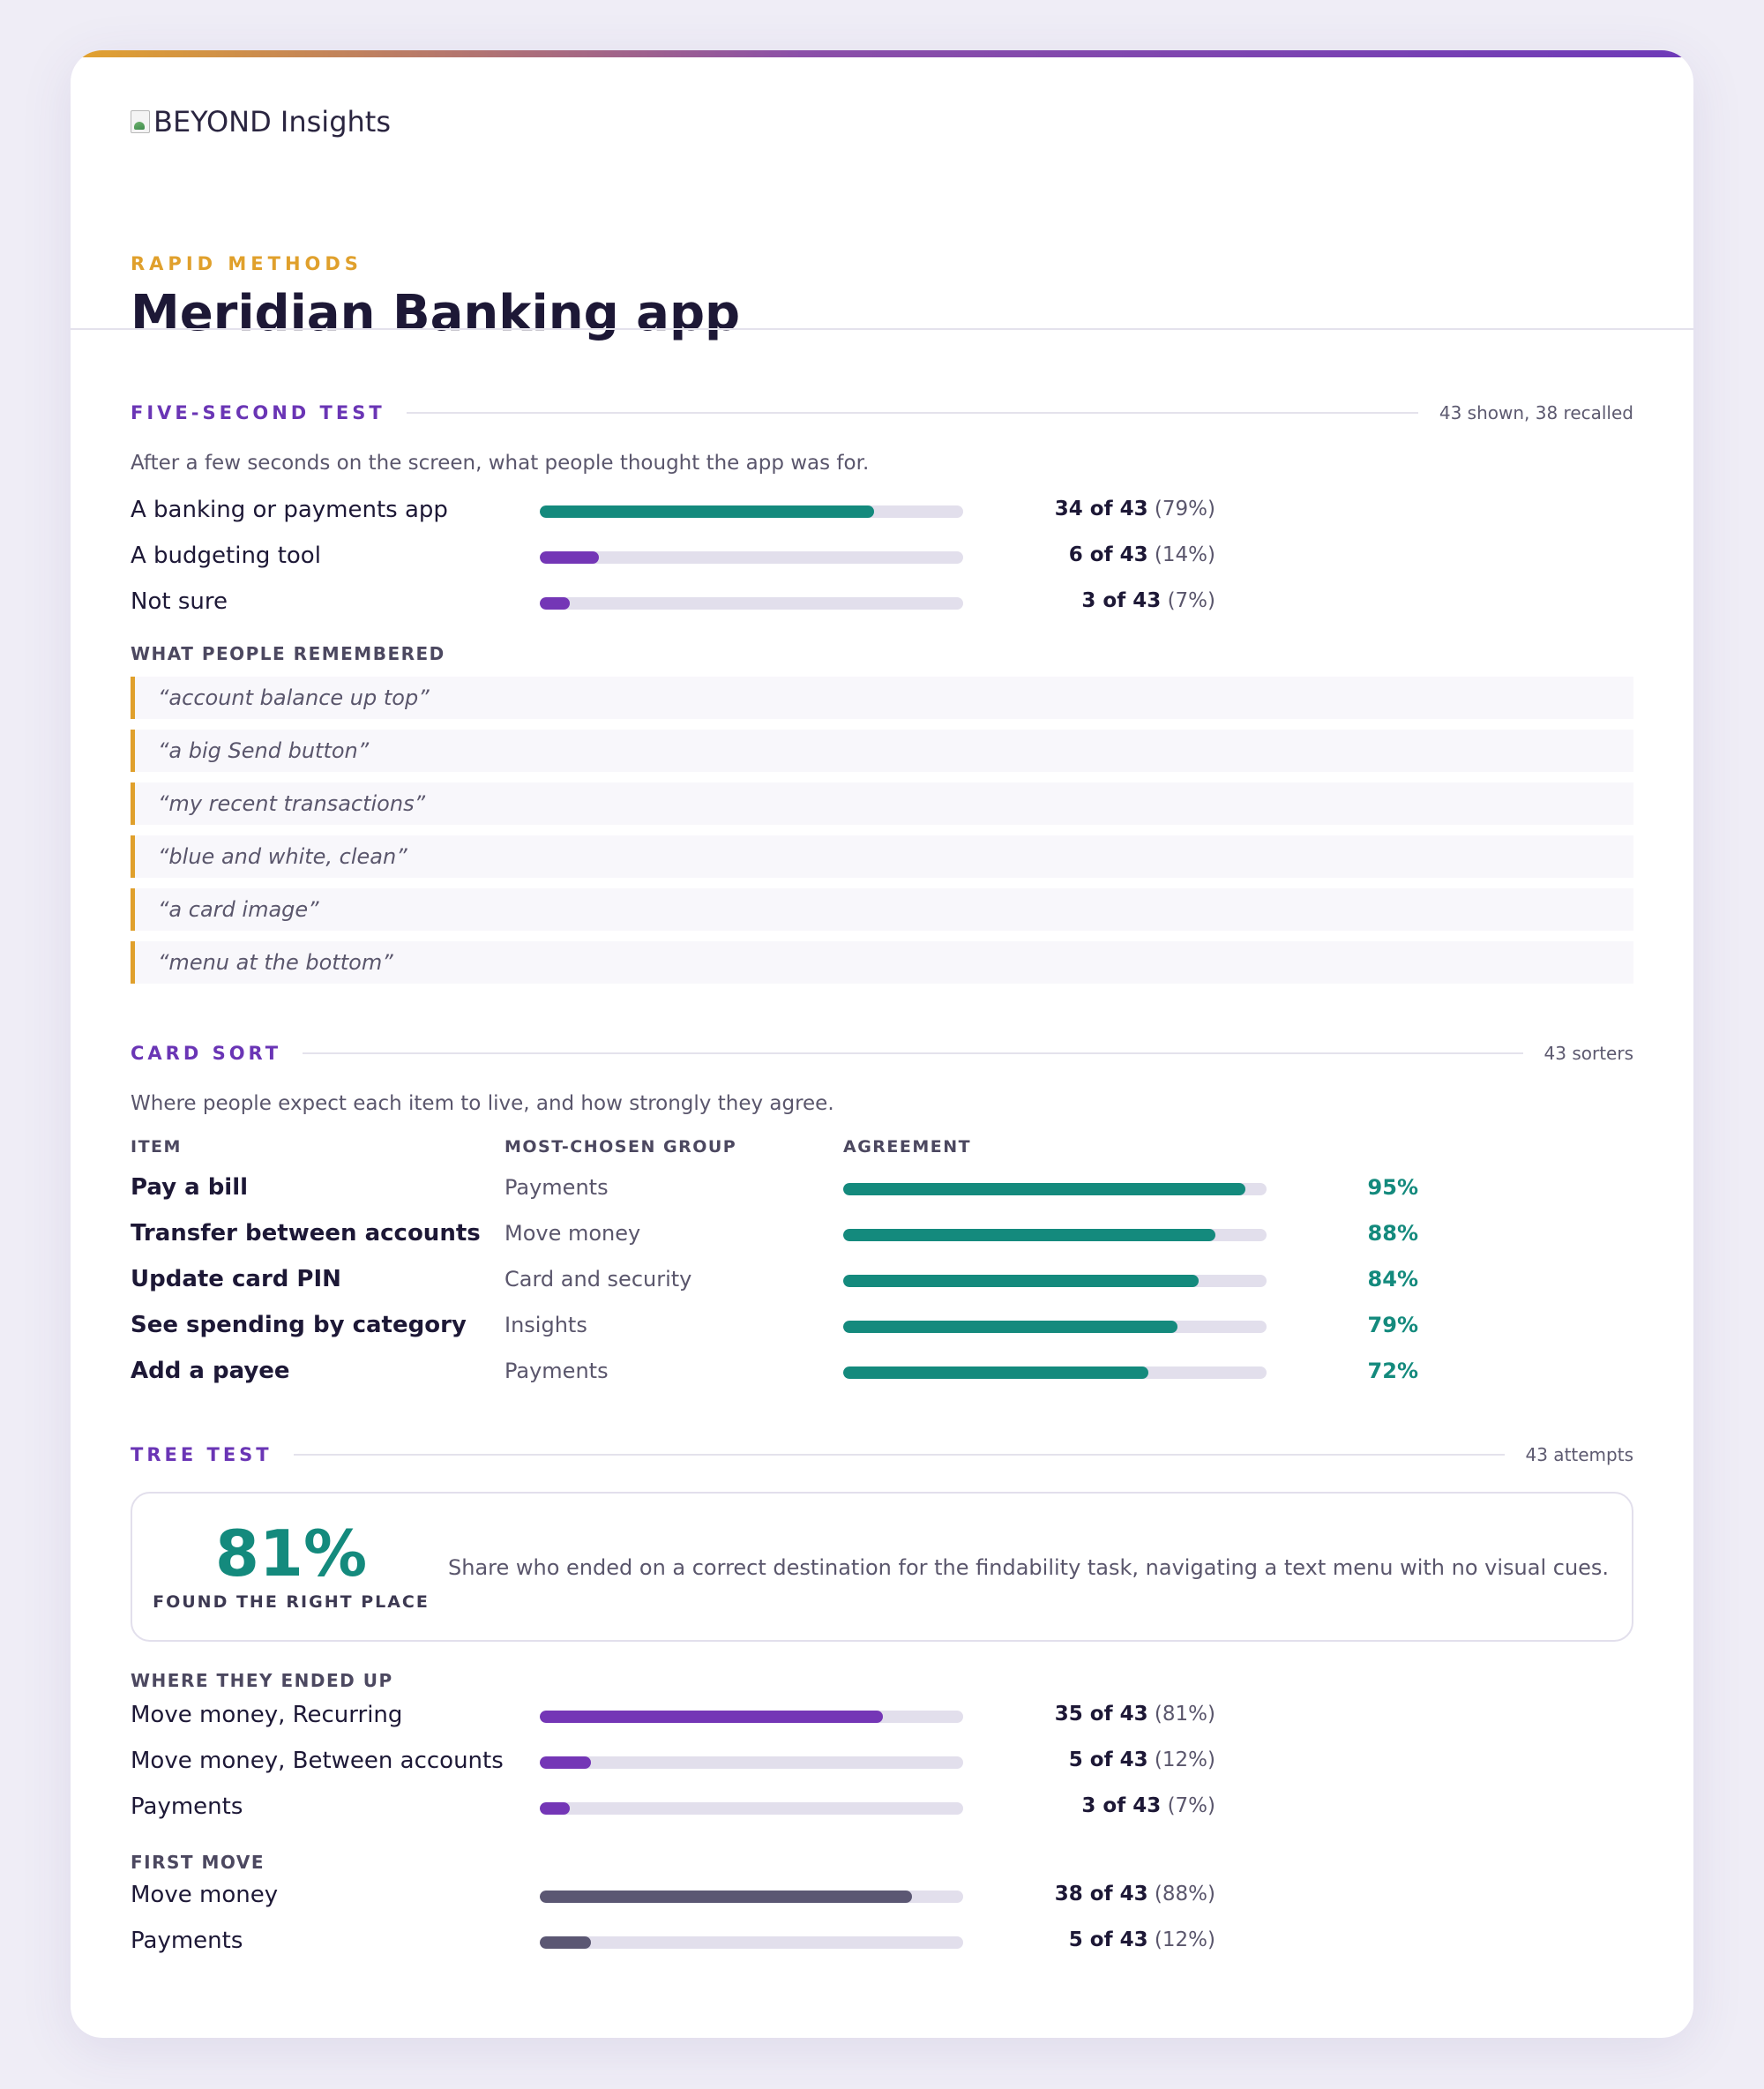  I want to click on quote-item: “a card image”, so click(882, 909).